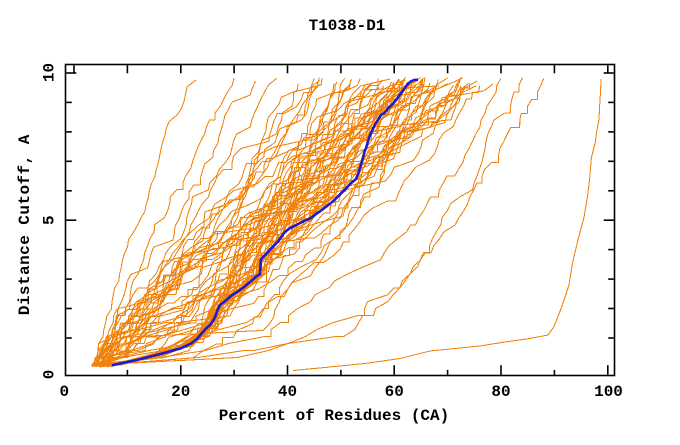 Image resolution: width=680 pixels, height=445 pixels. Describe the element at coordinates (347, 26) in the screenshot. I see `svg-text: T1038-D1` at that location.